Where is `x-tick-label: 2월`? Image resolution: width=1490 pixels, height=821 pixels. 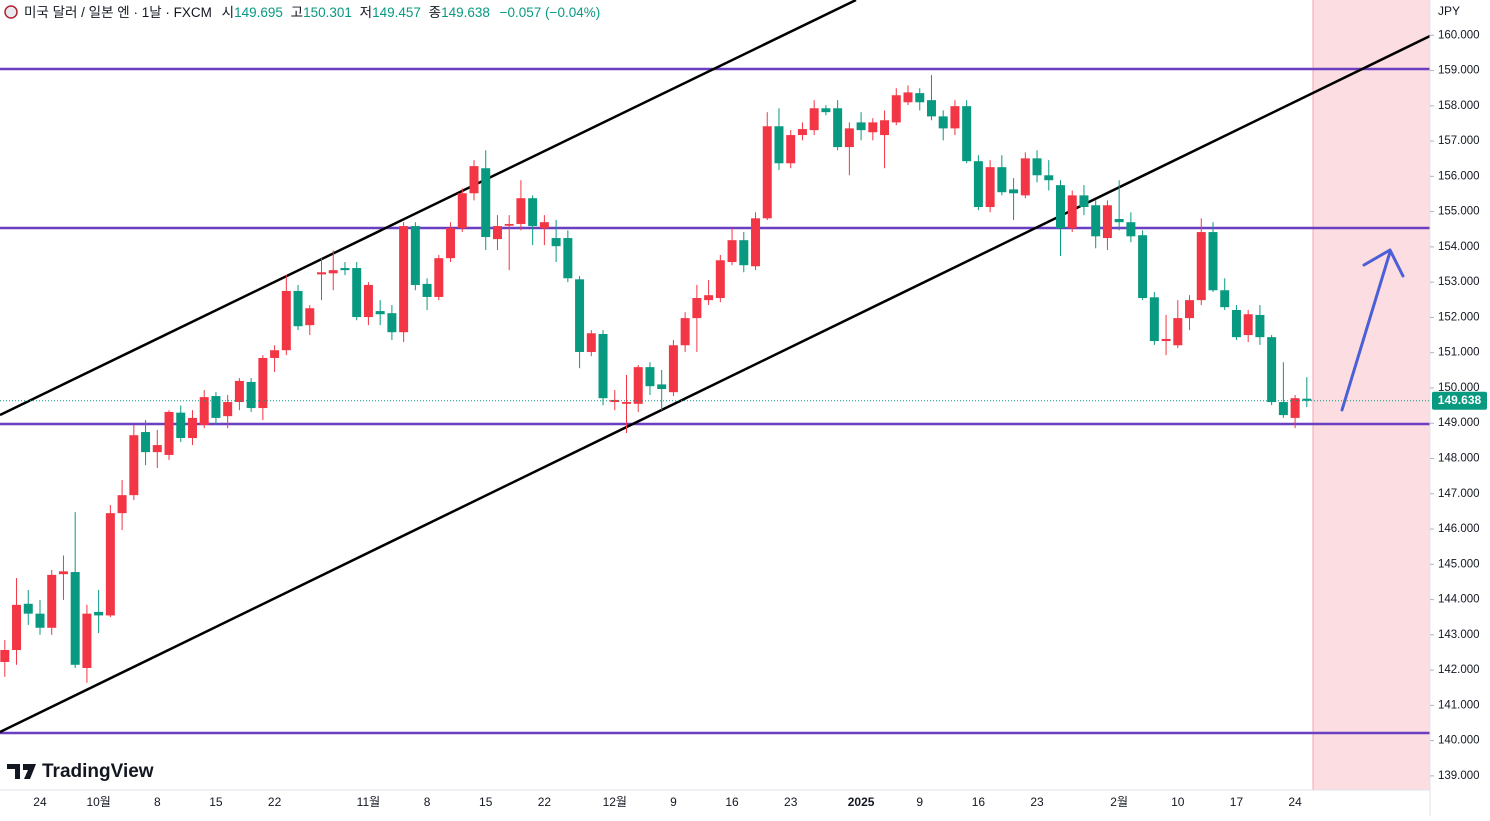 x-tick-label: 2월 is located at coordinates (1119, 802).